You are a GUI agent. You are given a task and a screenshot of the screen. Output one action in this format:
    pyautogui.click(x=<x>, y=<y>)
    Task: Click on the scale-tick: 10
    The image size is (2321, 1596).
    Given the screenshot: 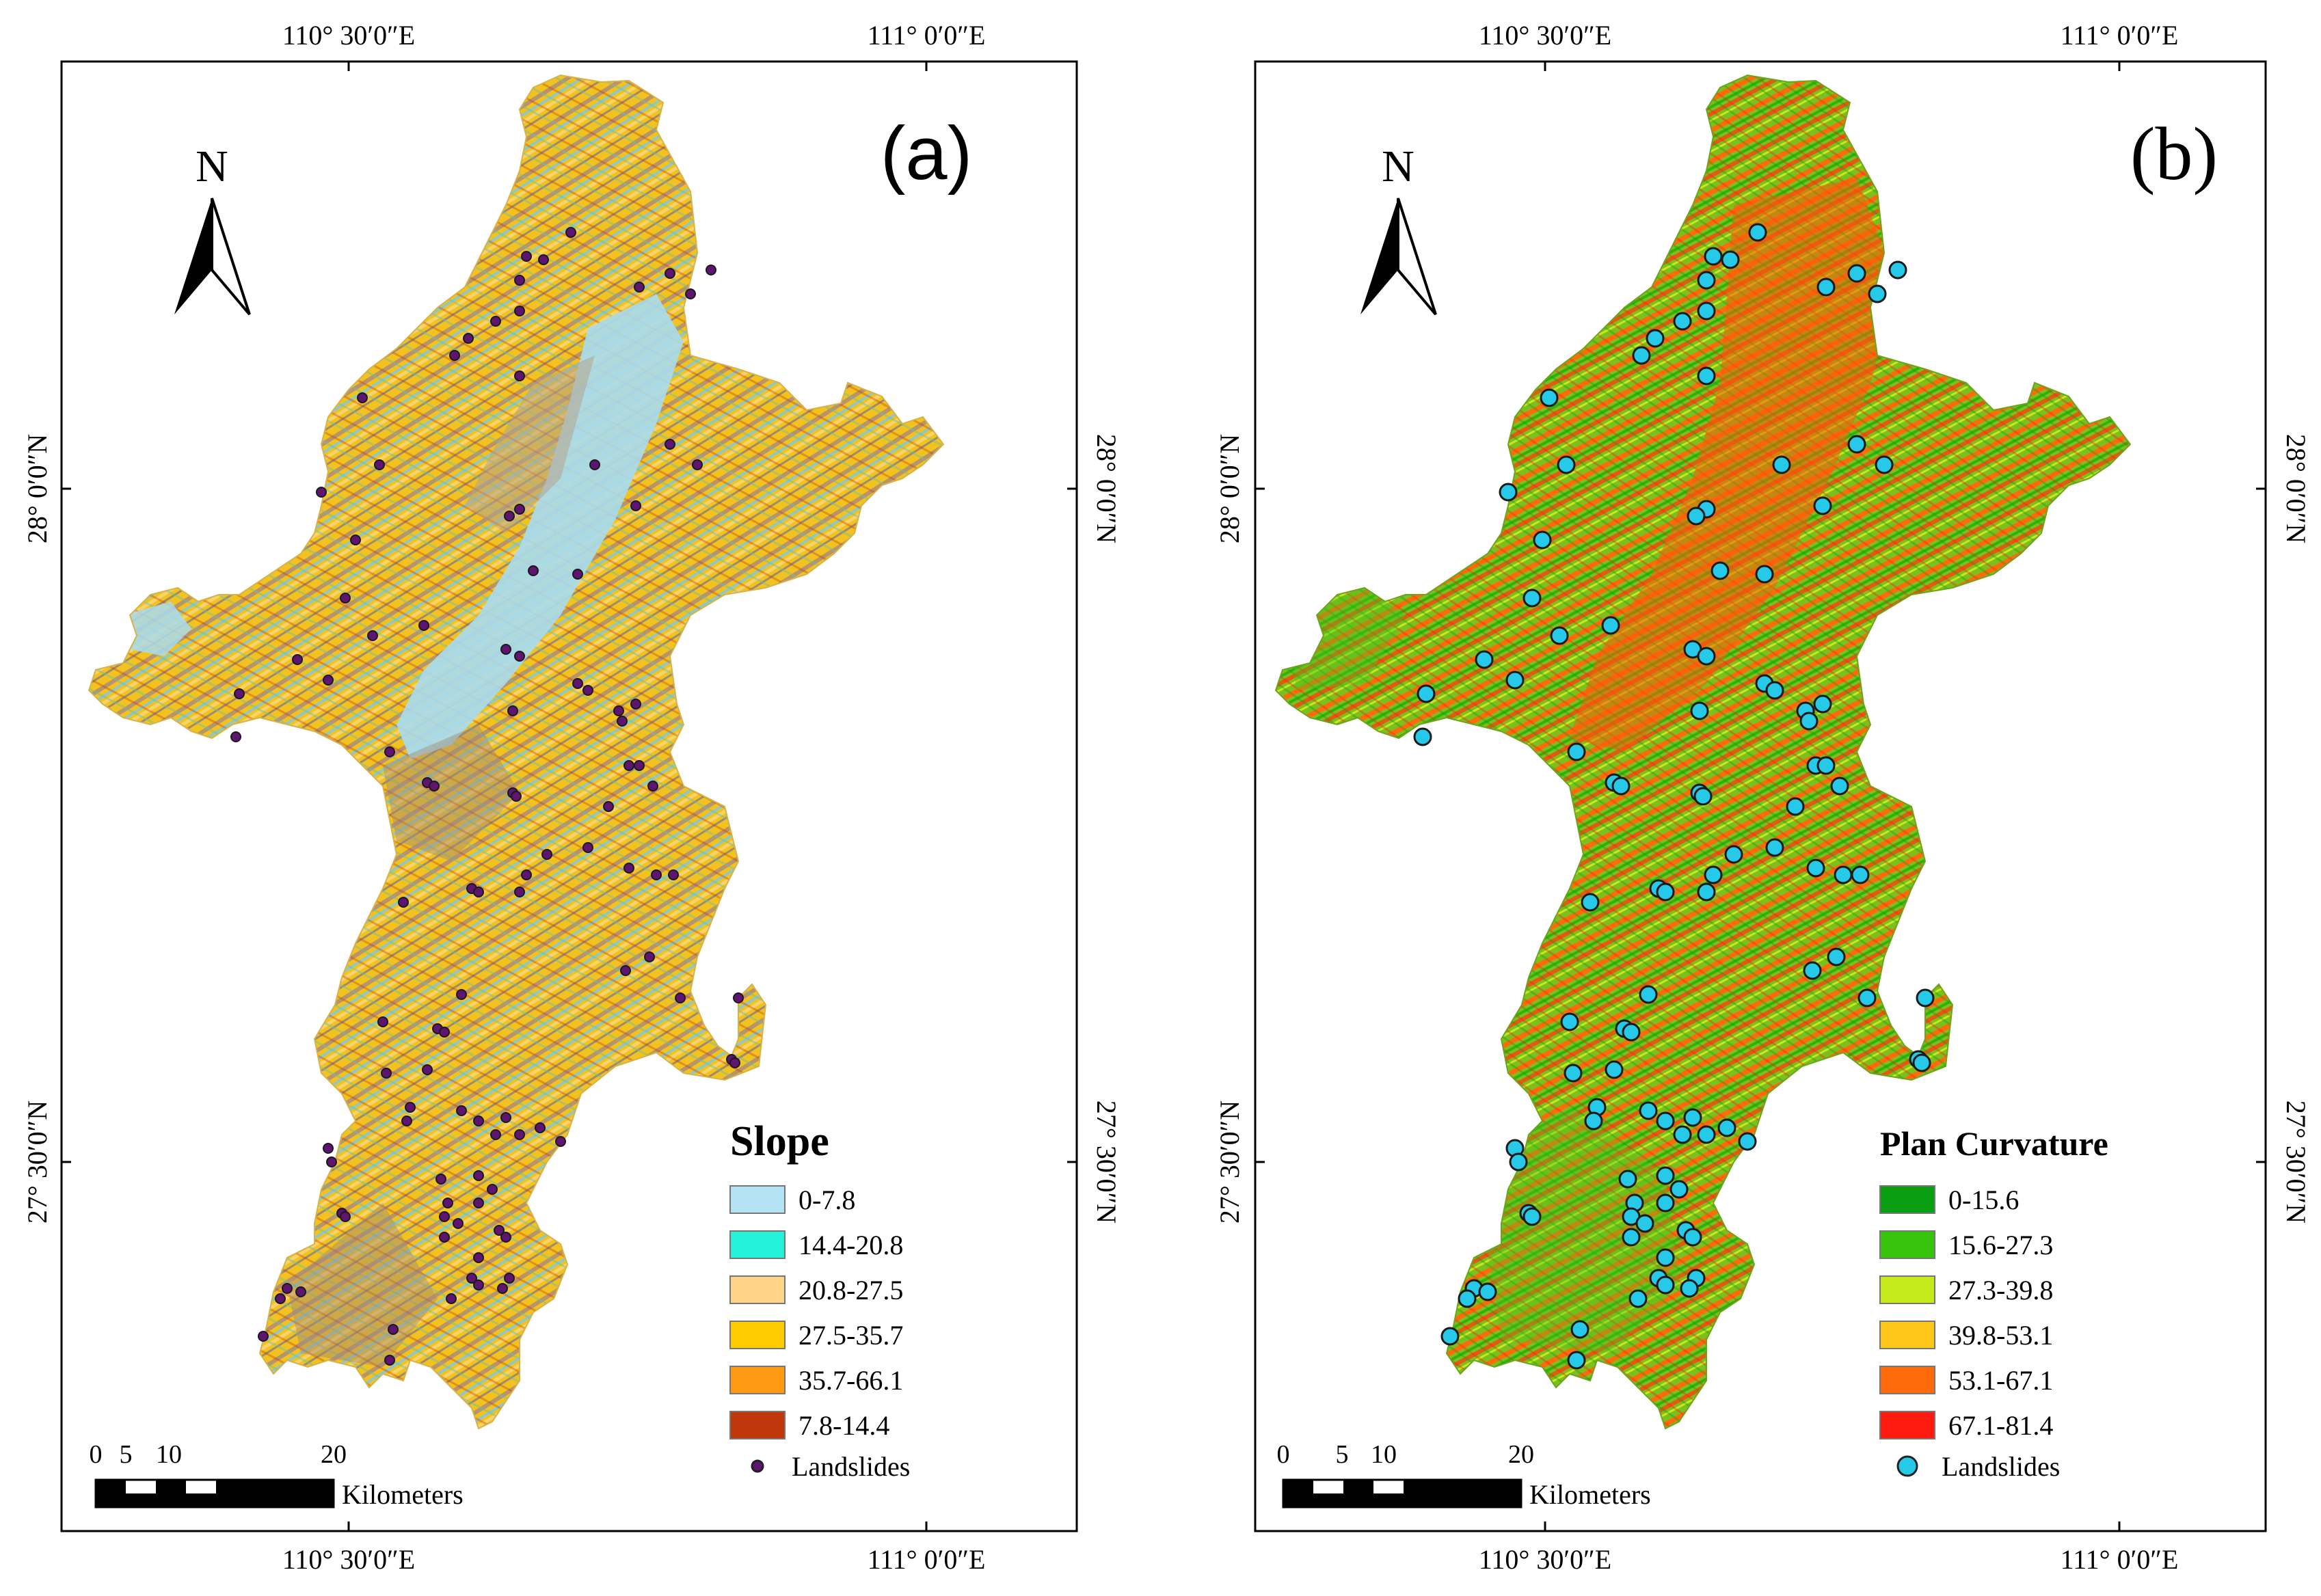 What is the action you would take?
    pyautogui.click(x=1384, y=1454)
    